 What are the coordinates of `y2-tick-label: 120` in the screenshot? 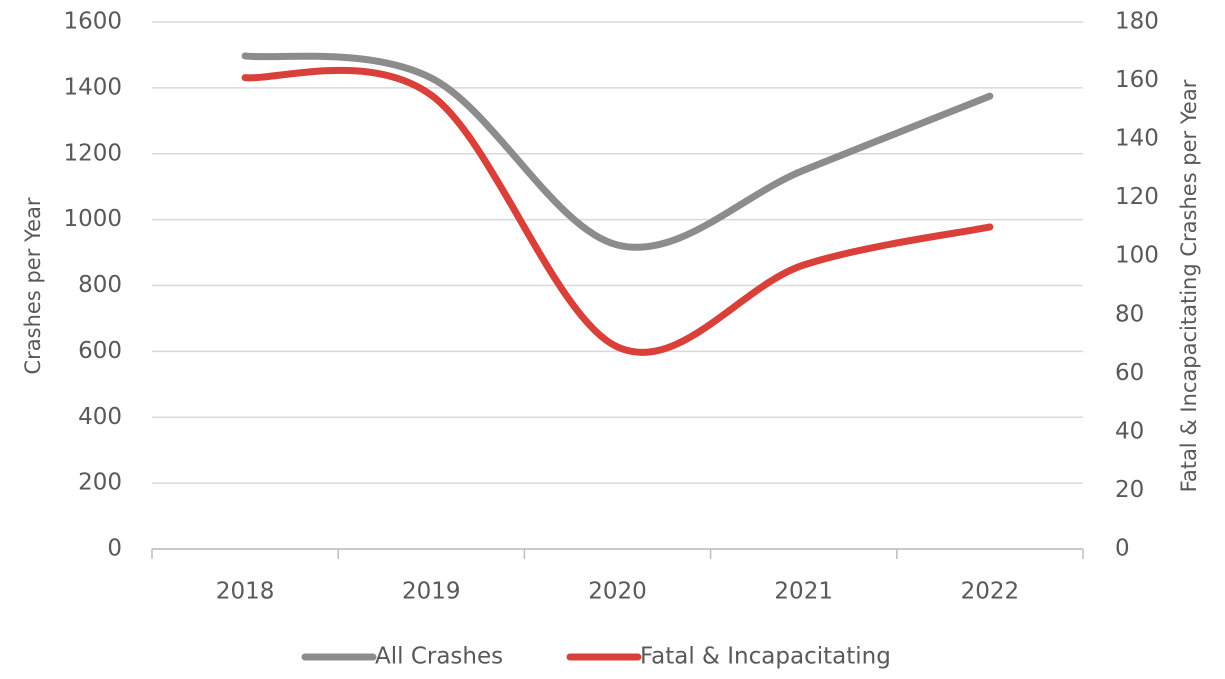 It's located at (1137, 197).